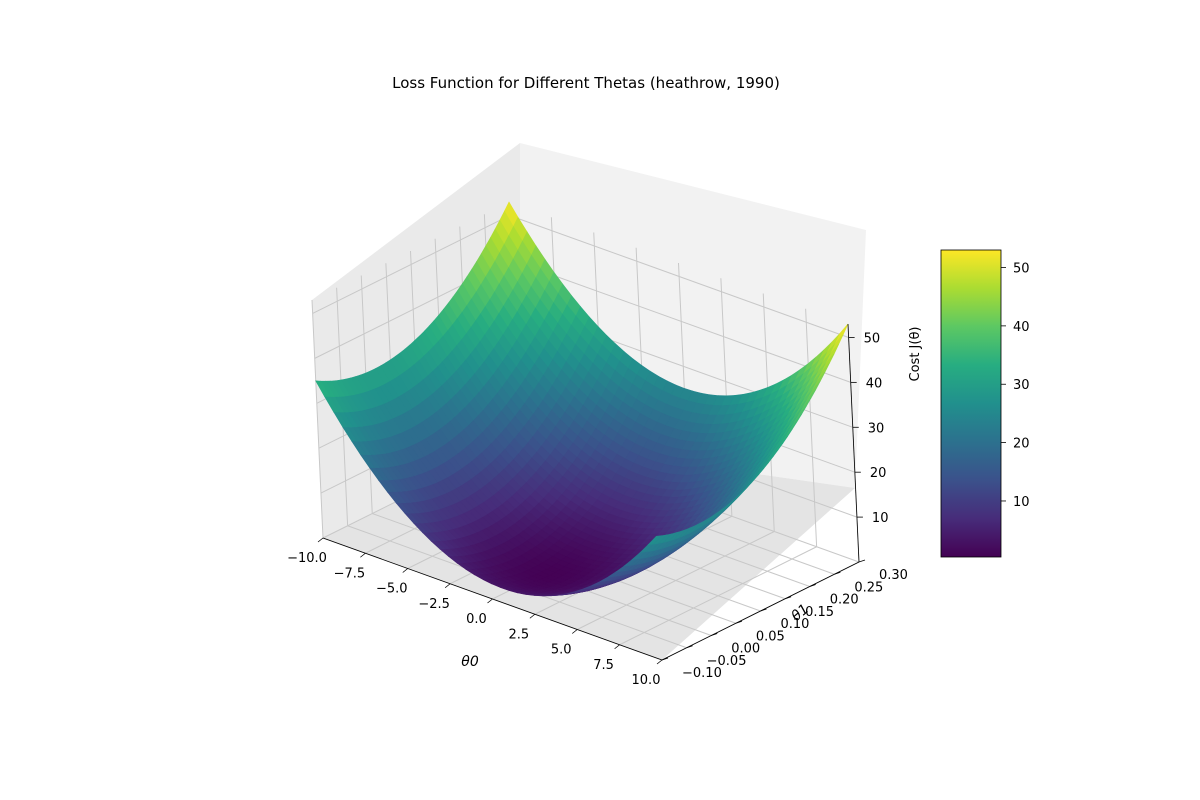 The width and height of the screenshot is (1200, 800). I want to click on y-tick-label-7: 0.25, so click(868, 587).